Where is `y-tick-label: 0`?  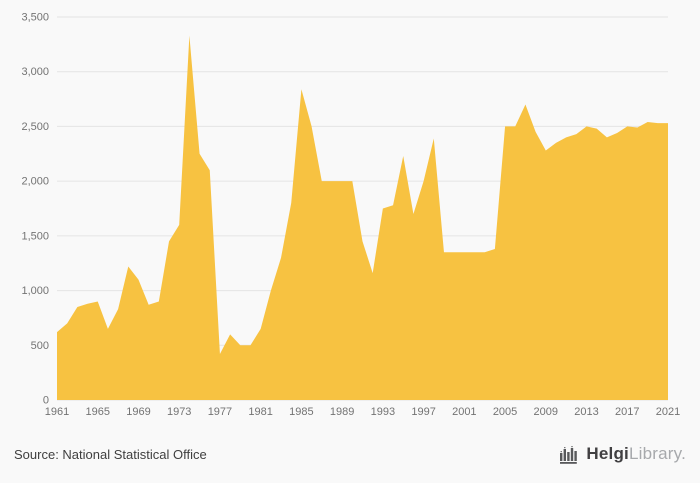
y-tick-label: 0 is located at coordinates (46, 401).